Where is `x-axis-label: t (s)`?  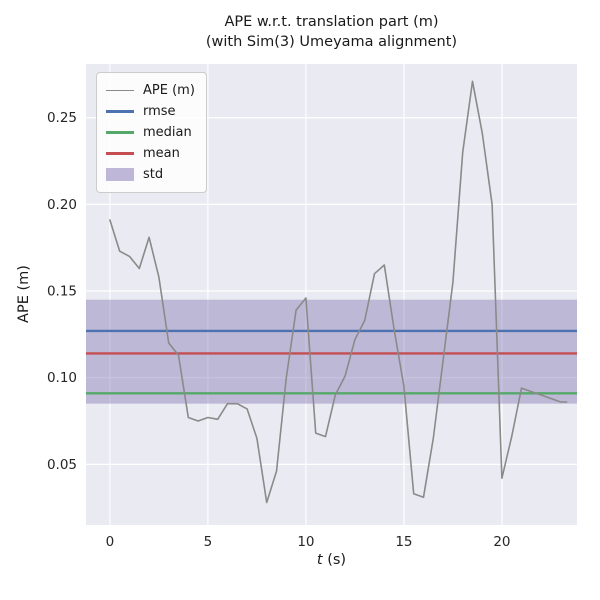 x-axis-label: t (s) is located at coordinates (331, 560).